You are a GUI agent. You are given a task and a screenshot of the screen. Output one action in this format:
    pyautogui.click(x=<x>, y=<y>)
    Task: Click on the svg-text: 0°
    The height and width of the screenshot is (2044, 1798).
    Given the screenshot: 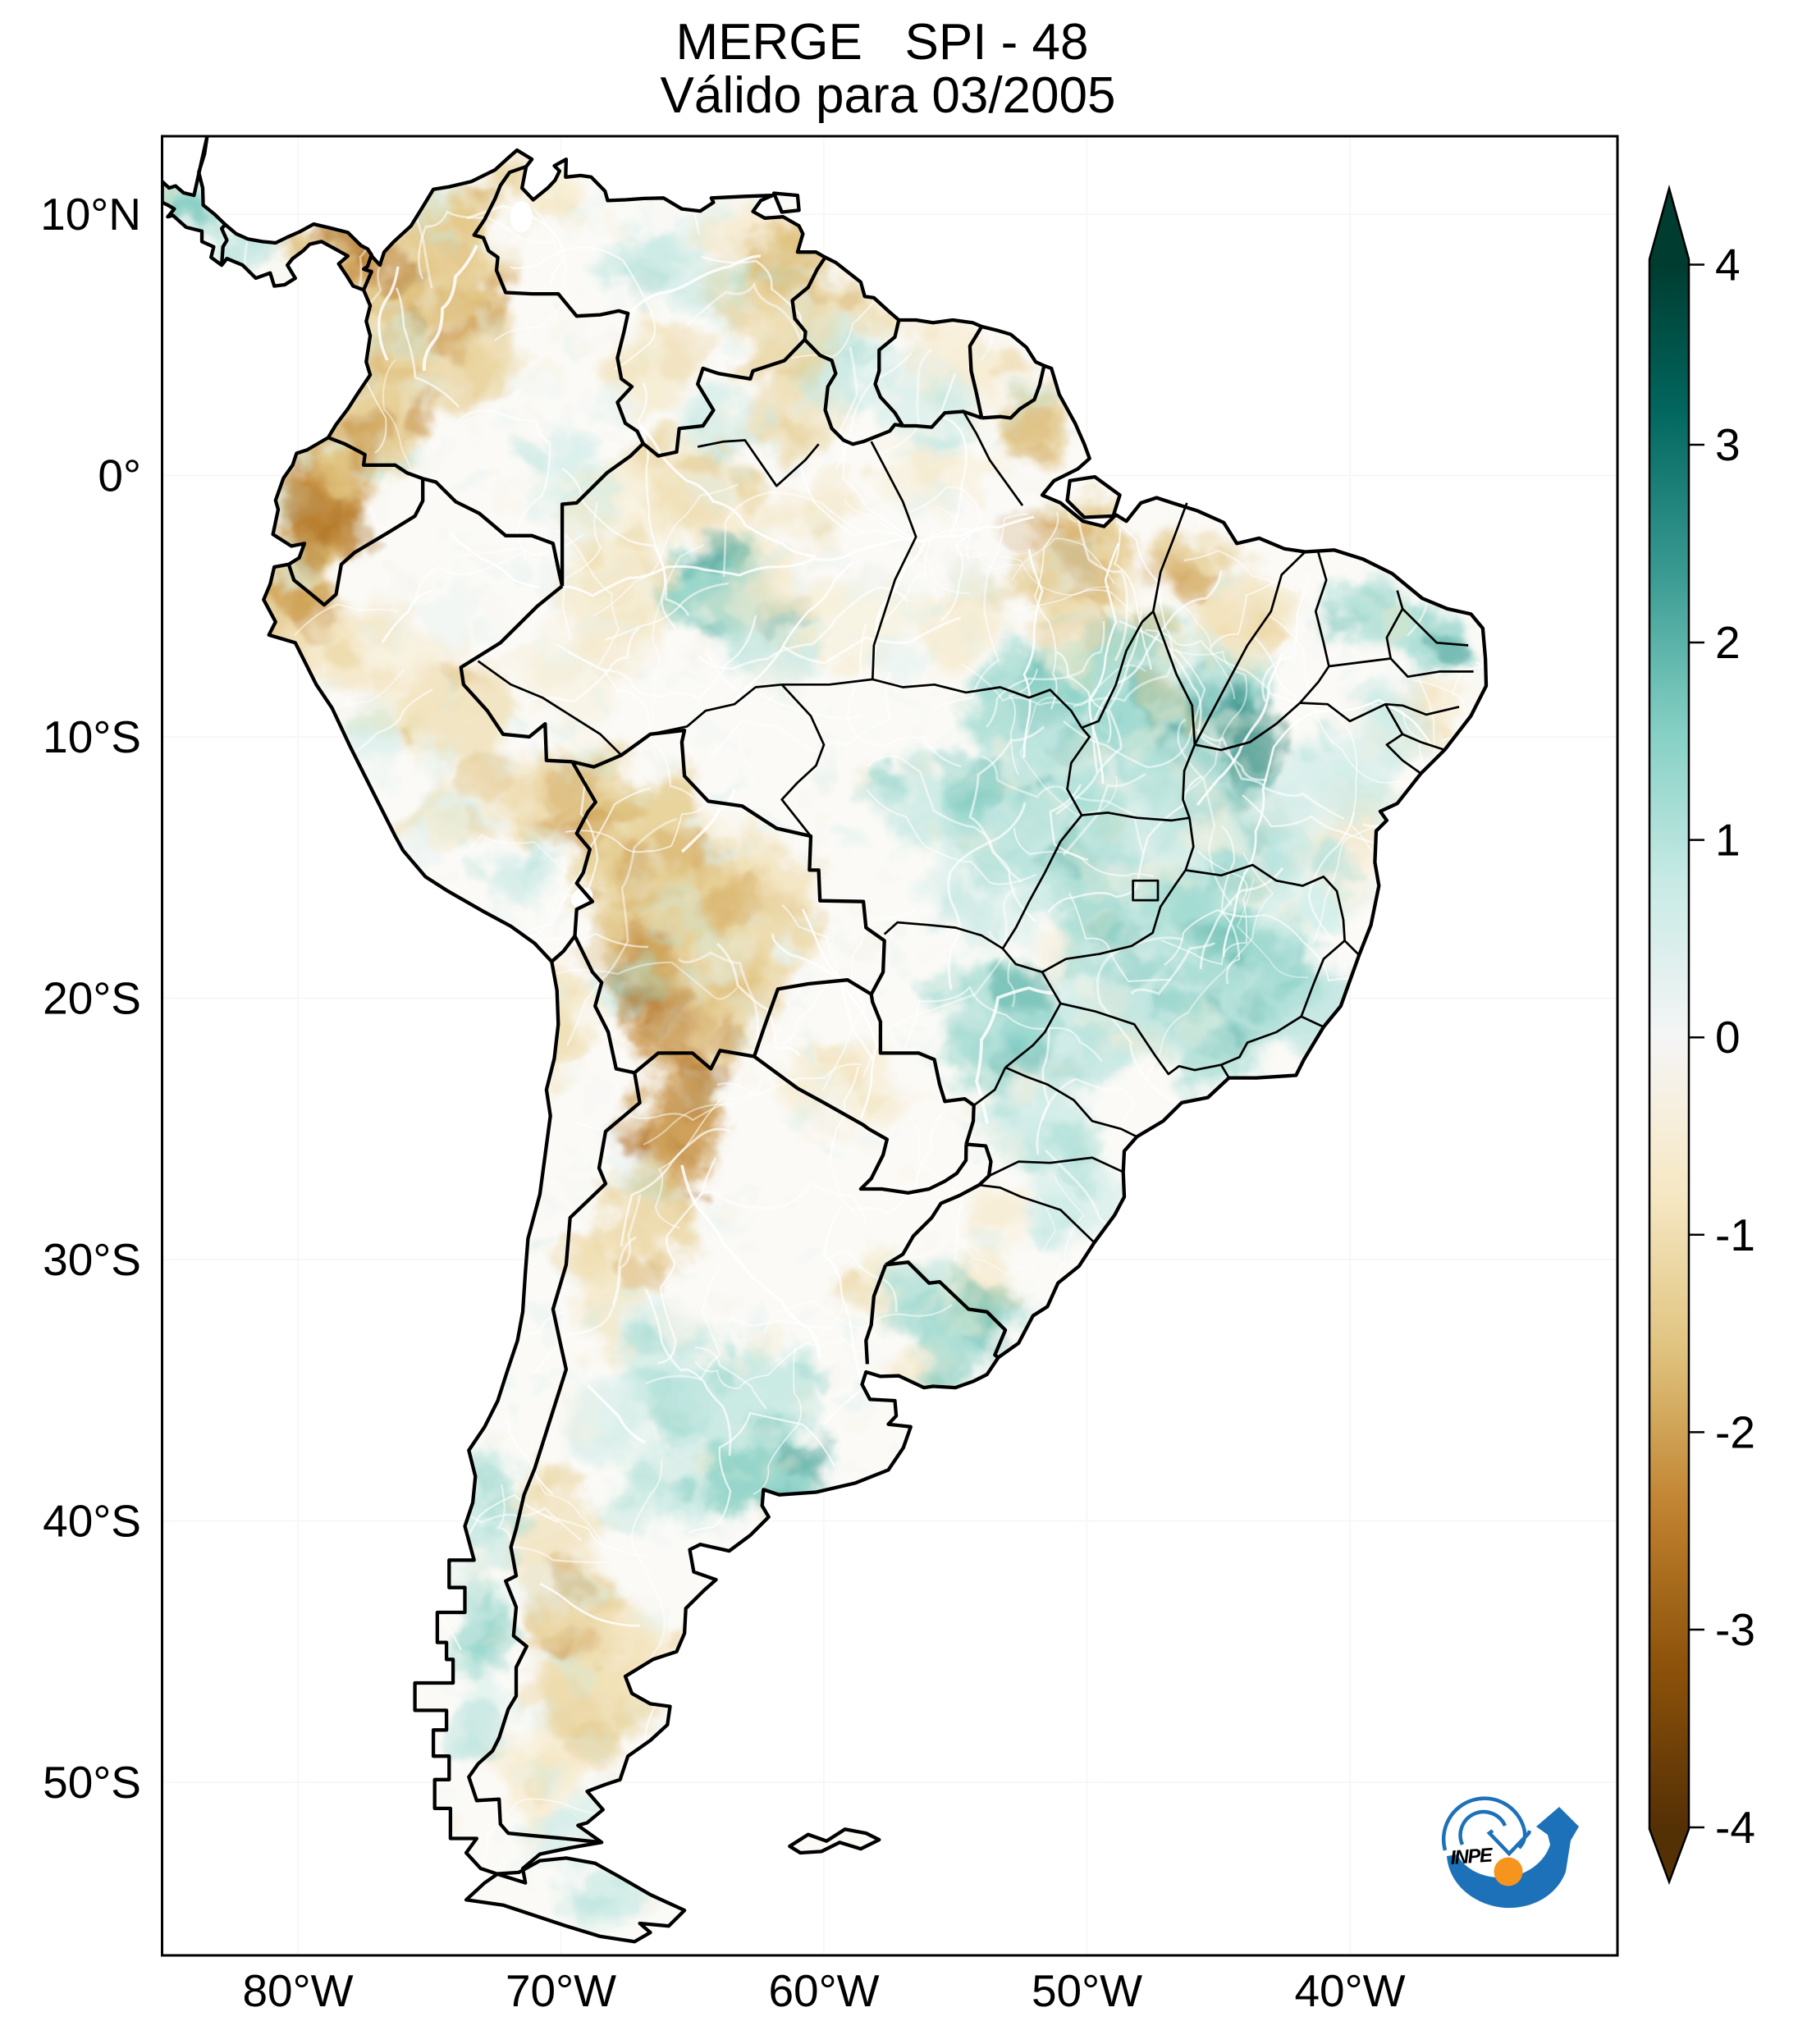 What is the action you would take?
    pyautogui.click(x=119, y=475)
    